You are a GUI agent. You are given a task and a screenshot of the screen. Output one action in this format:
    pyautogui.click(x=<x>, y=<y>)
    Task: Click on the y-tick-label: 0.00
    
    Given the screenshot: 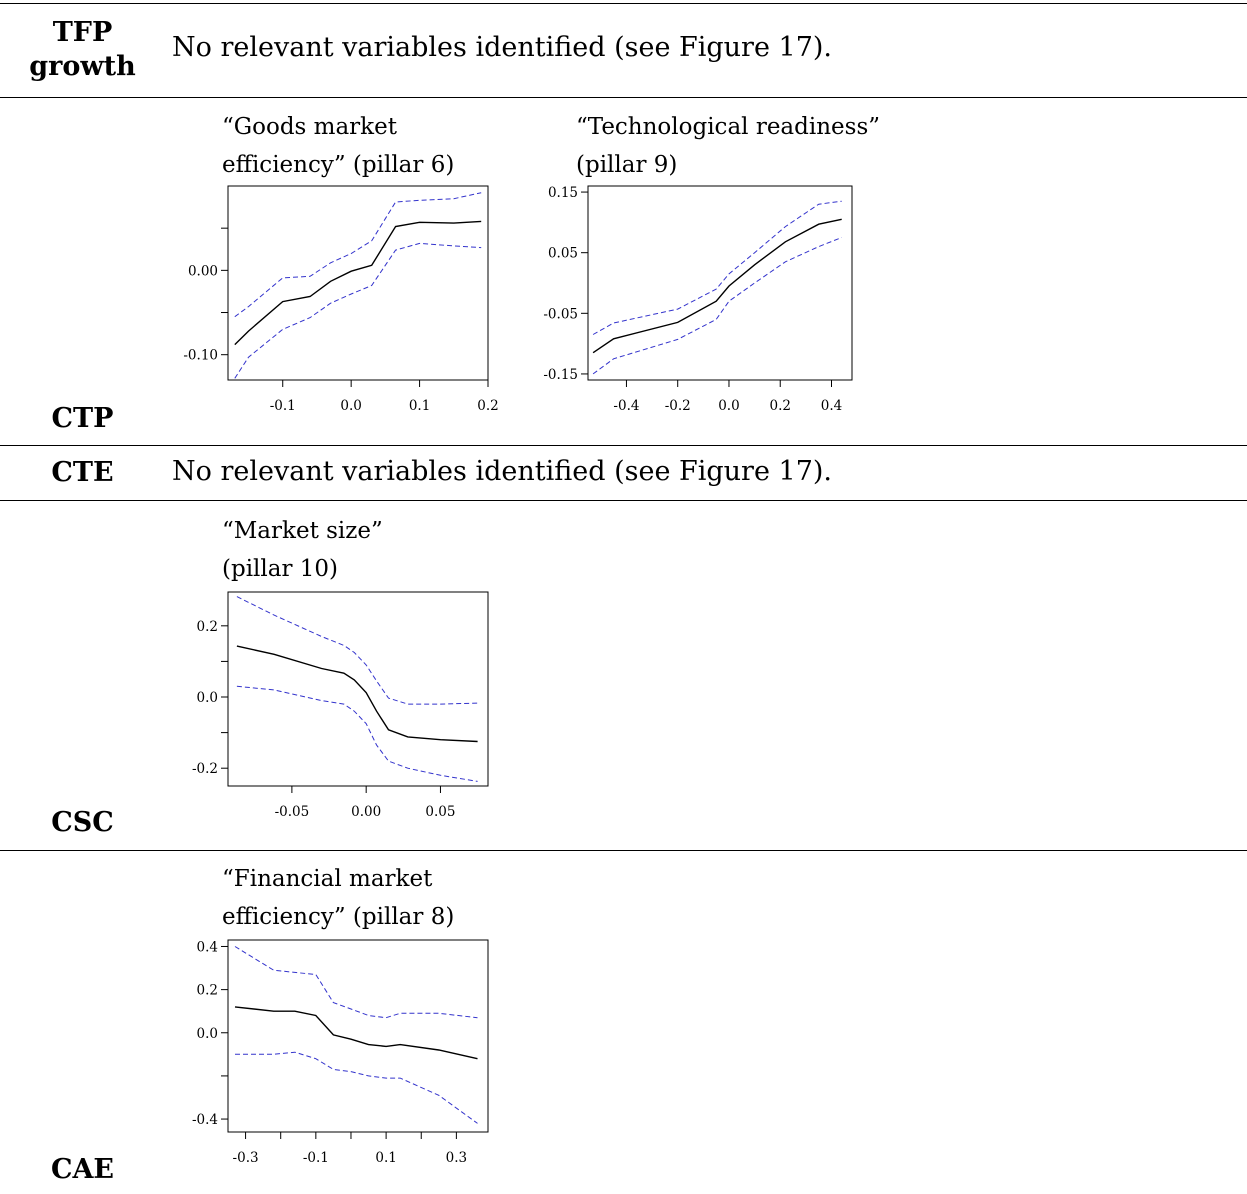 What is the action you would take?
    pyautogui.click(x=203, y=271)
    